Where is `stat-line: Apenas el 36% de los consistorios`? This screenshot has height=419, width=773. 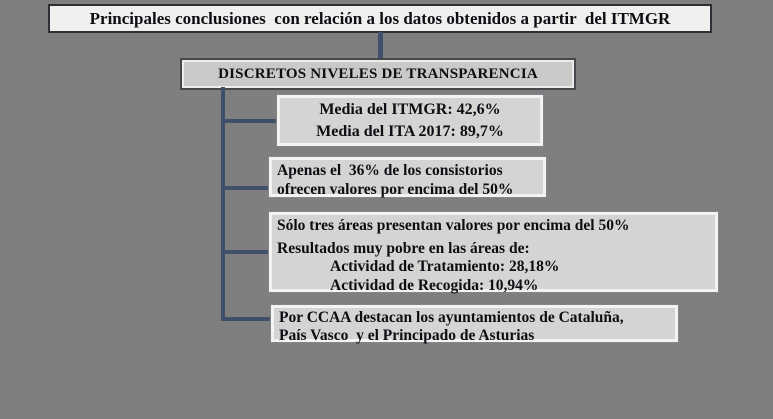
stat-line: Apenas el 36% de los consistorios is located at coordinates (390, 170).